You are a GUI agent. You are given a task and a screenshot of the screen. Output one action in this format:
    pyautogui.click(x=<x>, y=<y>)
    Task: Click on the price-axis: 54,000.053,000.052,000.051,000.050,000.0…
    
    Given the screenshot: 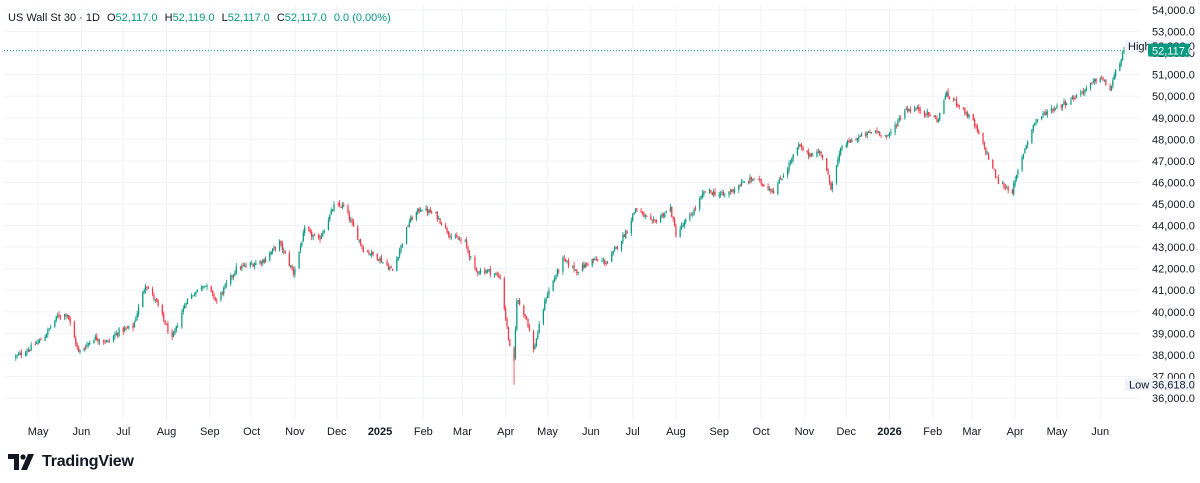 What is the action you would take?
    pyautogui.click(x=1173, y=205)
    